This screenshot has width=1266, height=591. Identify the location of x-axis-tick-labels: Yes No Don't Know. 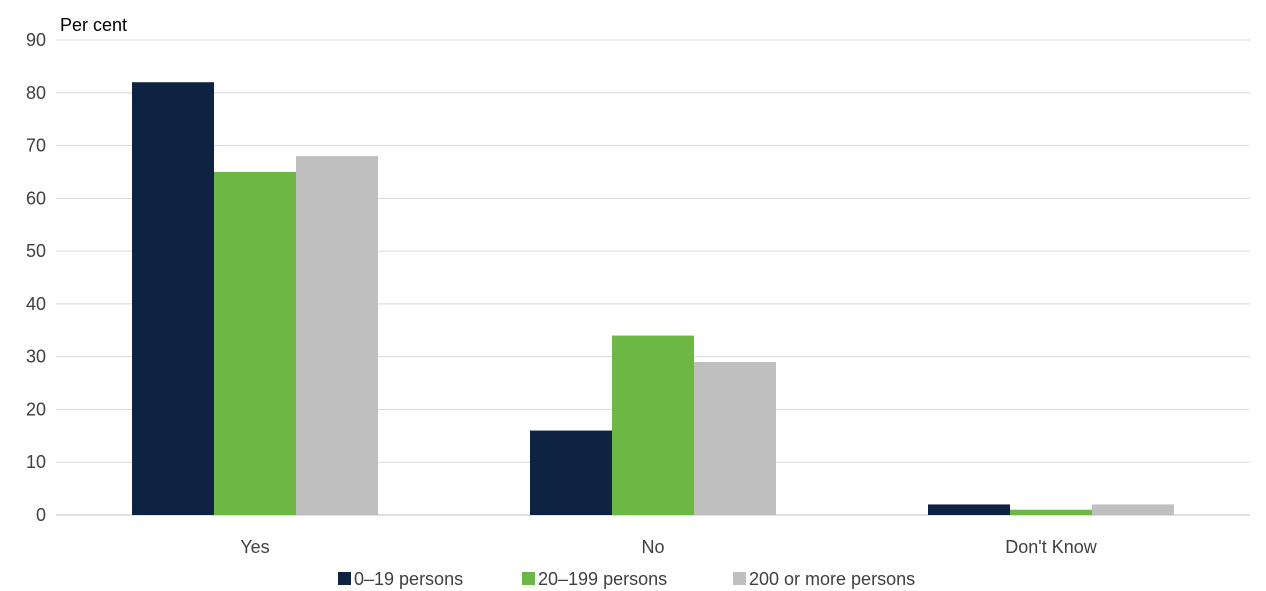
(668, 547).